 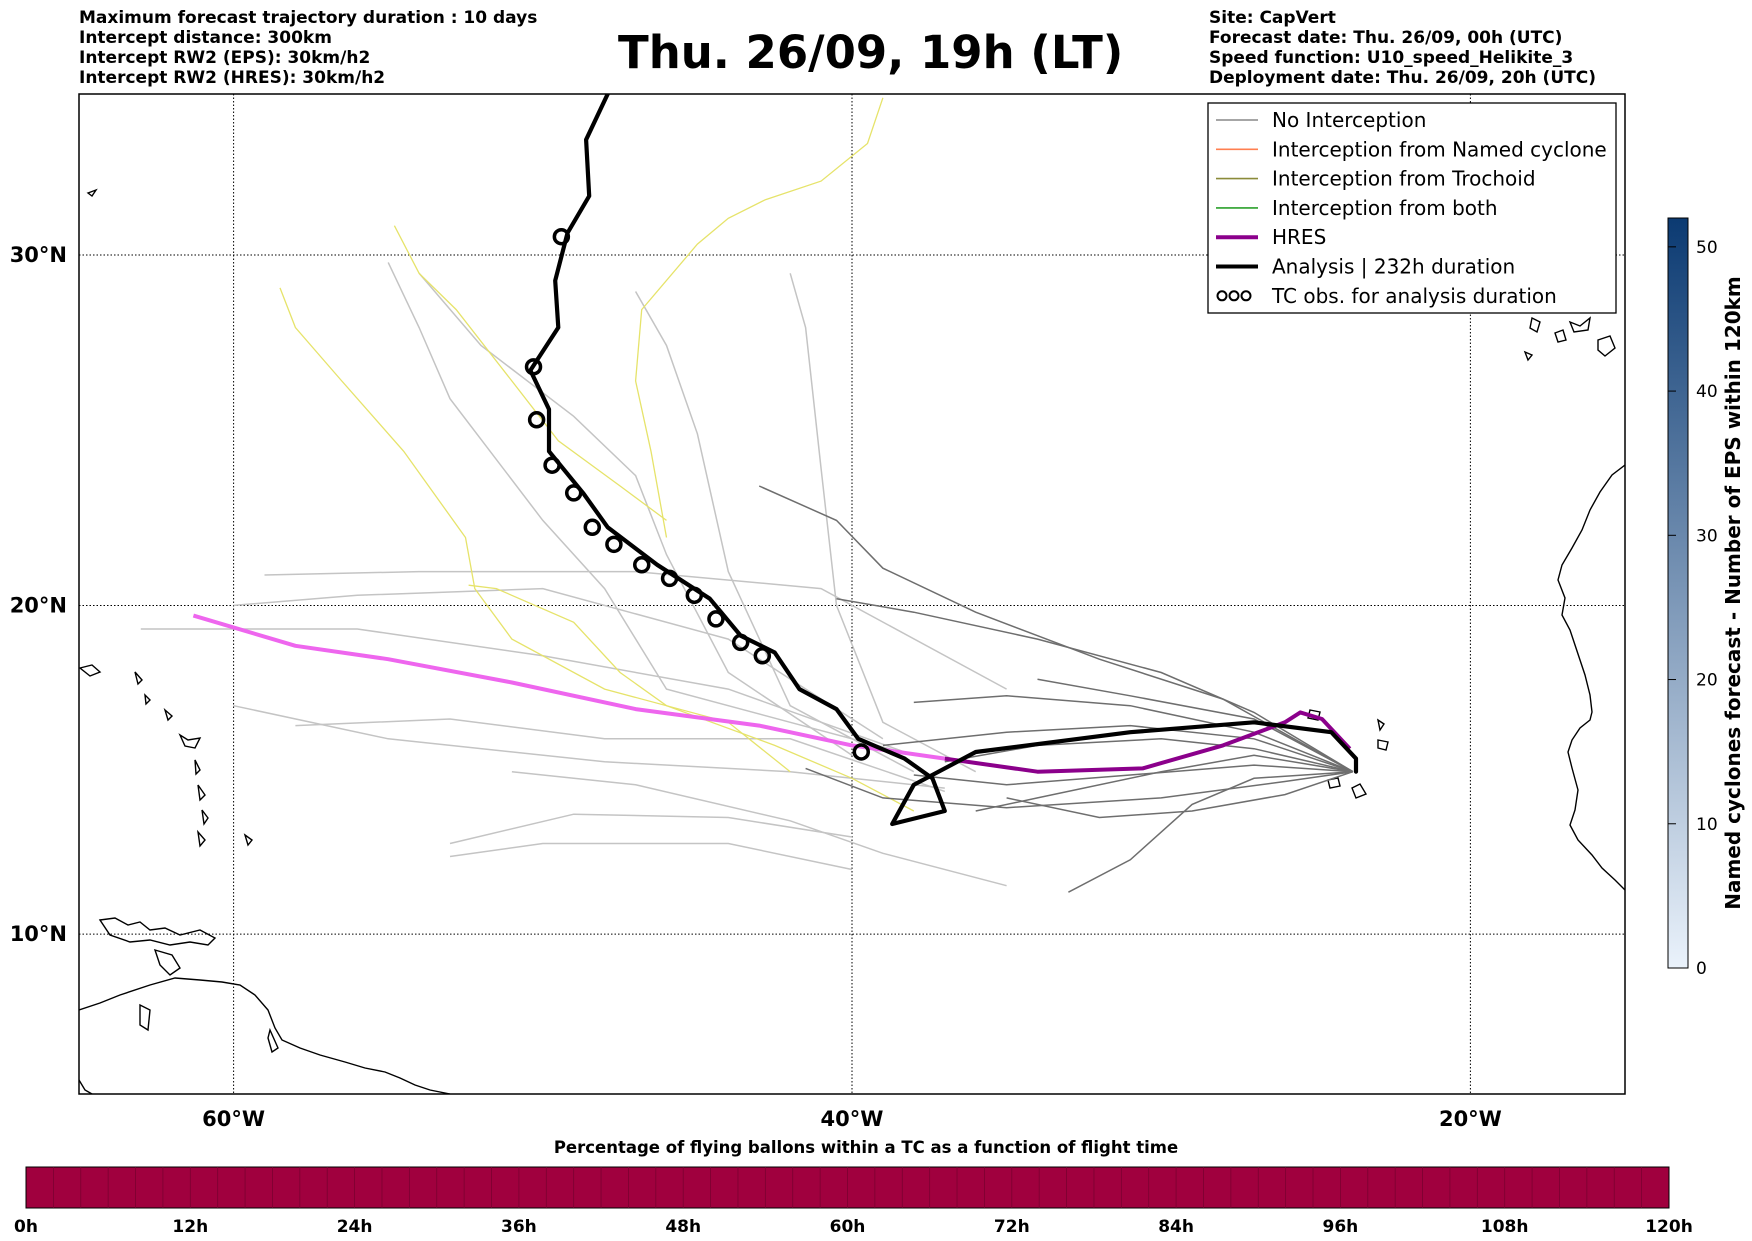 I want to click on colorbar-tick-label: 0h, so click(x=26, y=1227).